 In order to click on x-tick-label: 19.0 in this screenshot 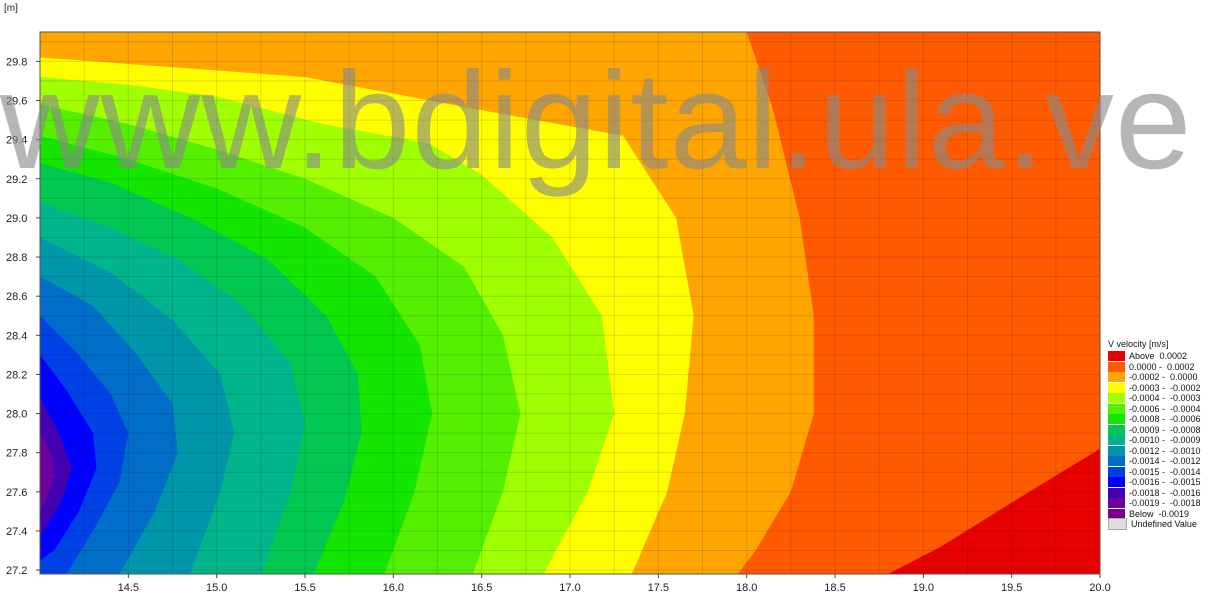, I will do `click(923, 588)`.